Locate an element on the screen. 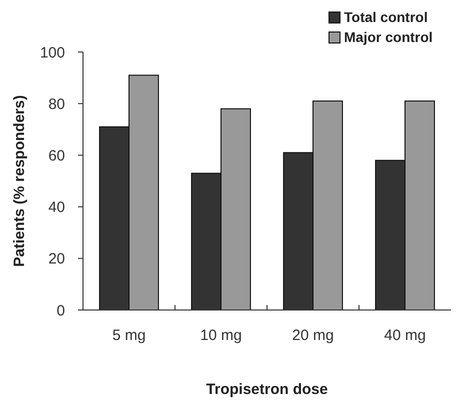 Image resolution: width=457 pixels, height=402 pixels. x-tick-label: 5 mg is located at coordinates (129, 335).